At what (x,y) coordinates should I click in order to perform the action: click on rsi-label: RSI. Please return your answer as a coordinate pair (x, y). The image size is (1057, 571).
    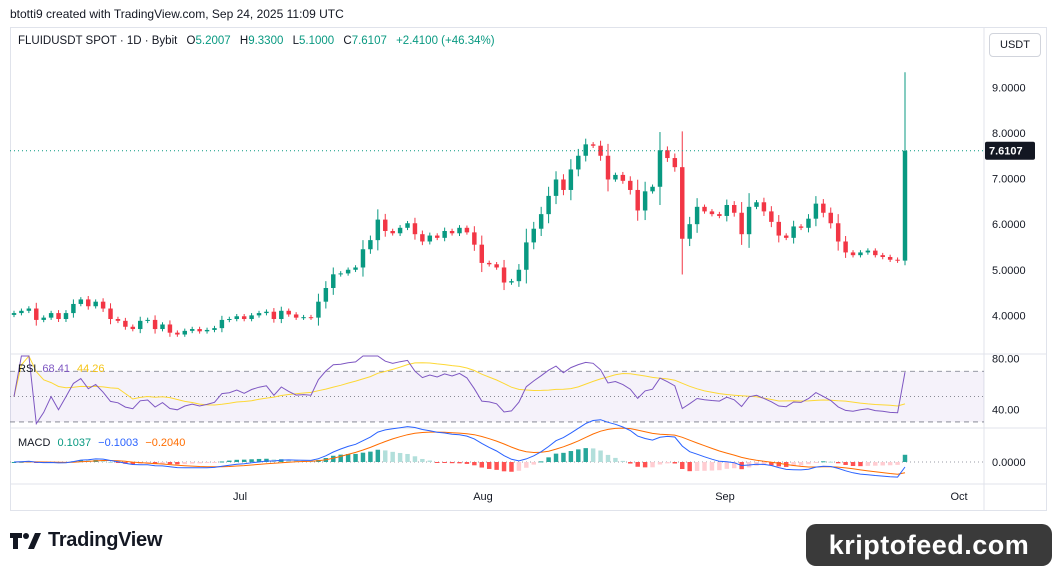
    Looking at the image, I should click on (27, 369).